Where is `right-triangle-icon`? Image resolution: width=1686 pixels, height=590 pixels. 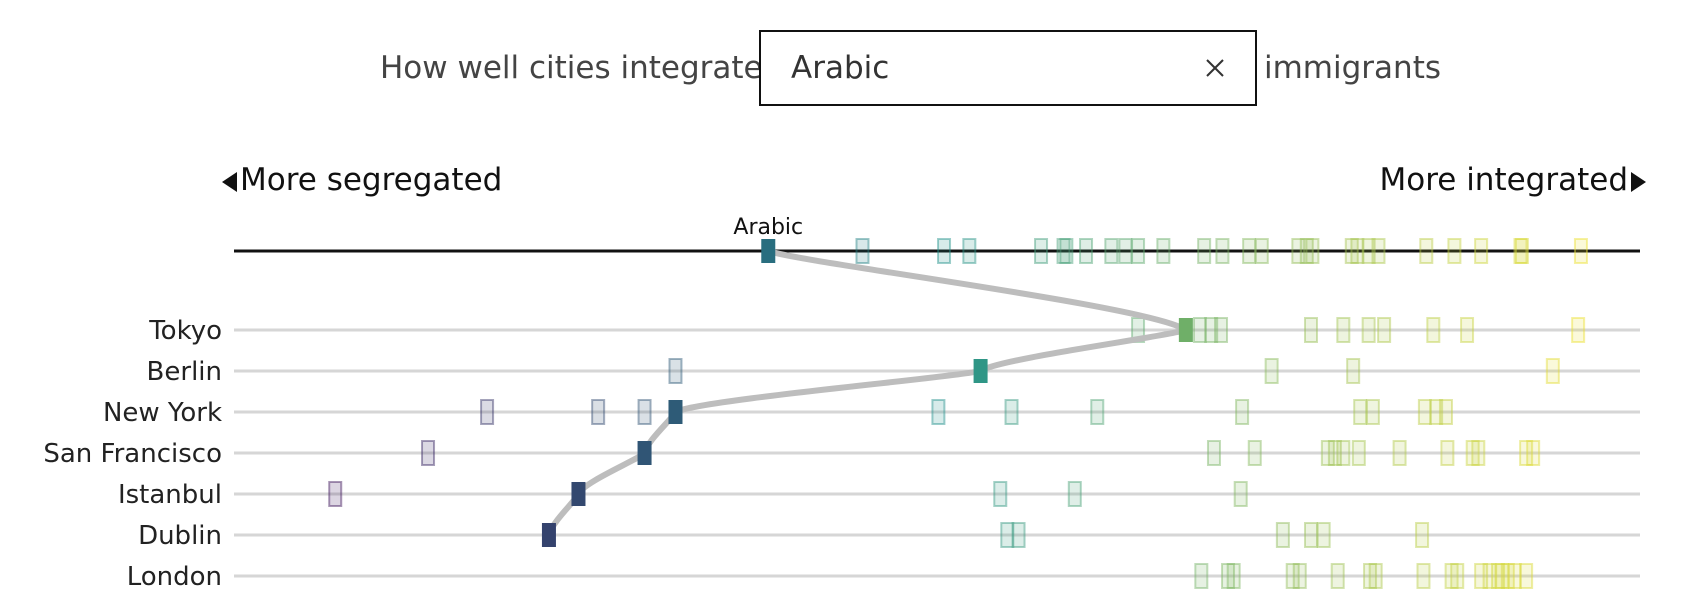
right-triangle-icon is located at coordinates (1638, 181).